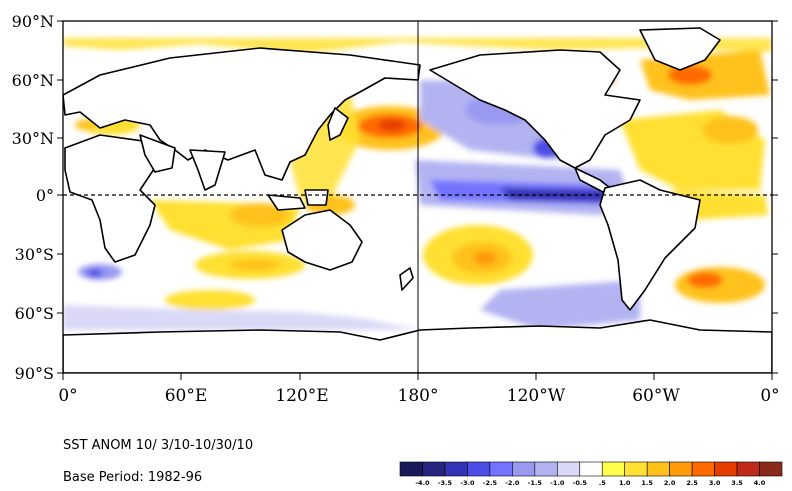 This screenshot has width=792, height=491. I want to click on lat-label: 60°N, so click(33, 80).